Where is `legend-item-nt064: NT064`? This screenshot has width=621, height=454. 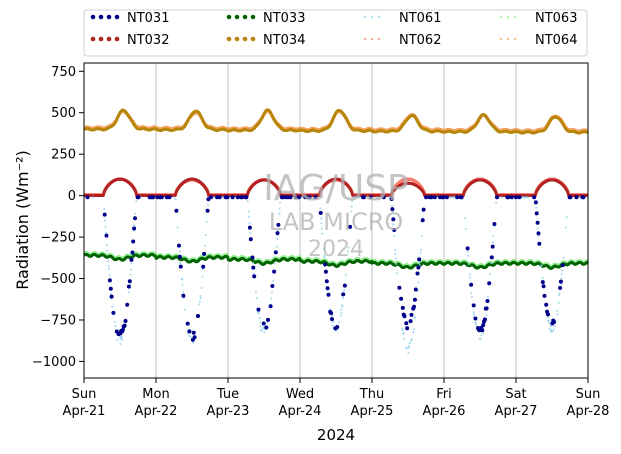 legend-item-nt064: NT064 is located at coordinates (538, 40).